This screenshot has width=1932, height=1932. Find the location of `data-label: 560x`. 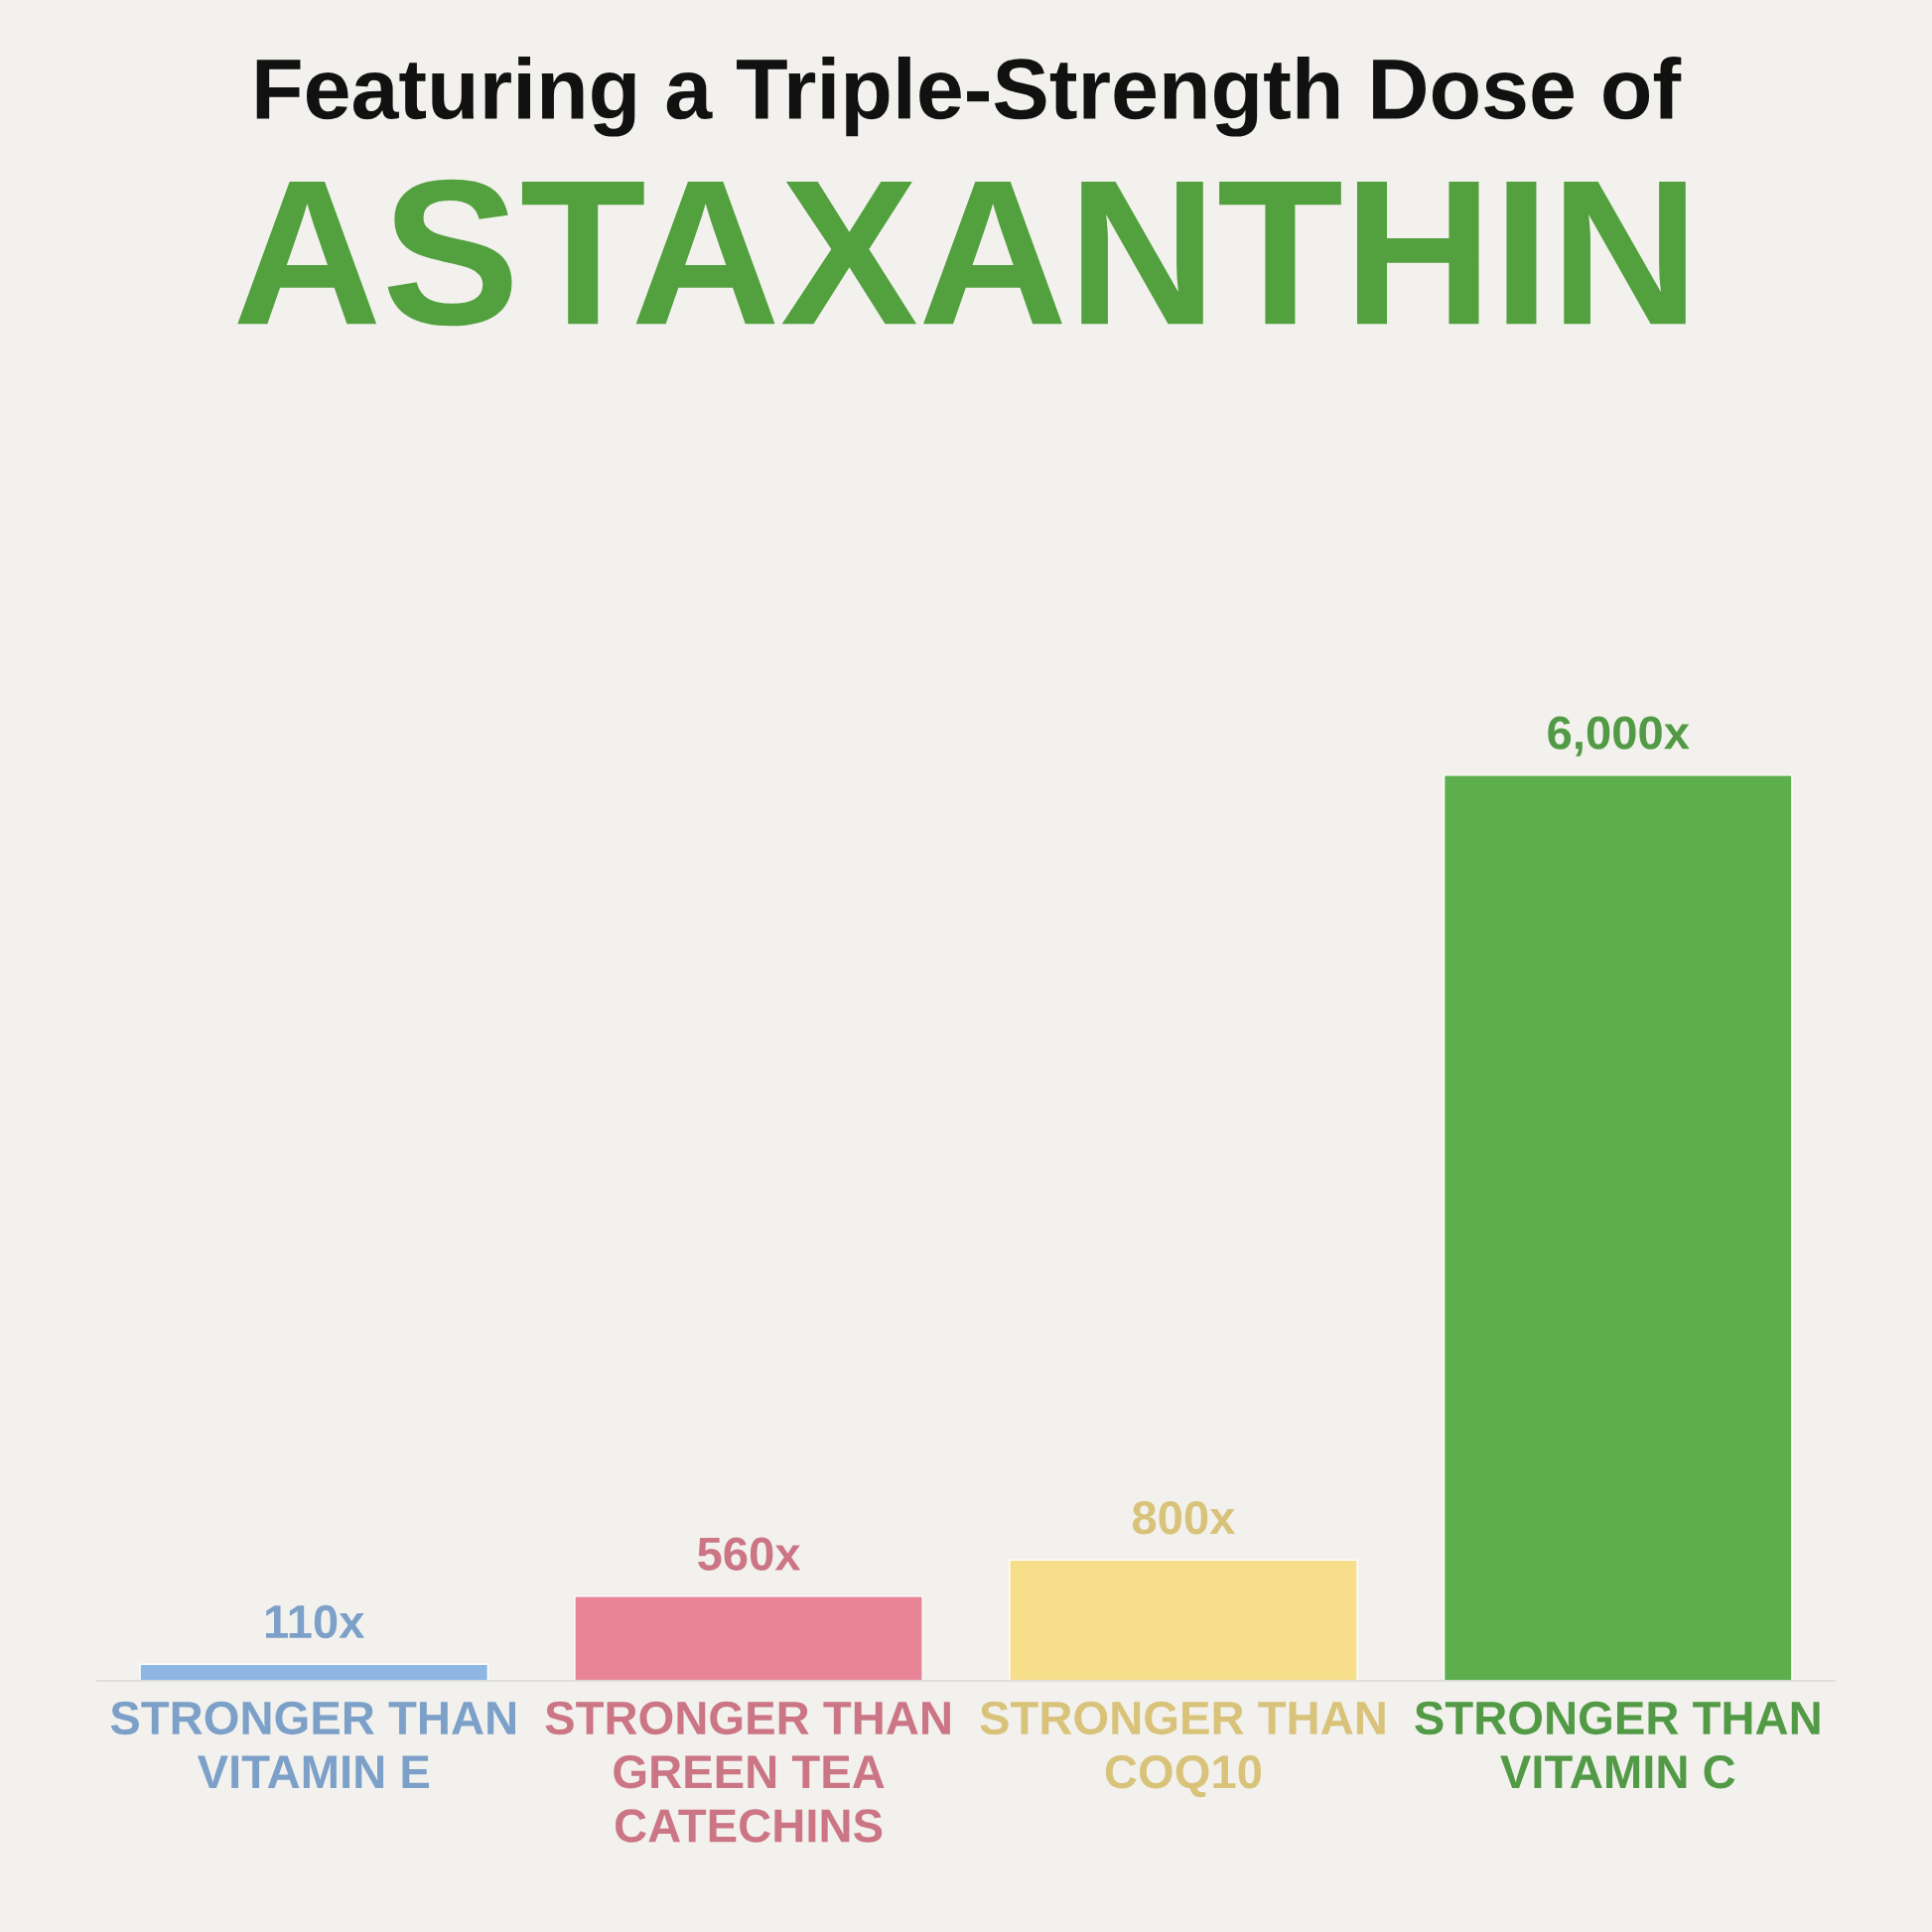

data-label: 560x is located at coordinates (749, 1554).